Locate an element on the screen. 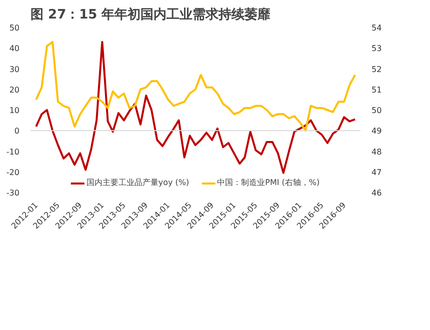 The height and width of the screenshot is (330, 430). y-tick-label: -10 is located at coordinates (13, 151).